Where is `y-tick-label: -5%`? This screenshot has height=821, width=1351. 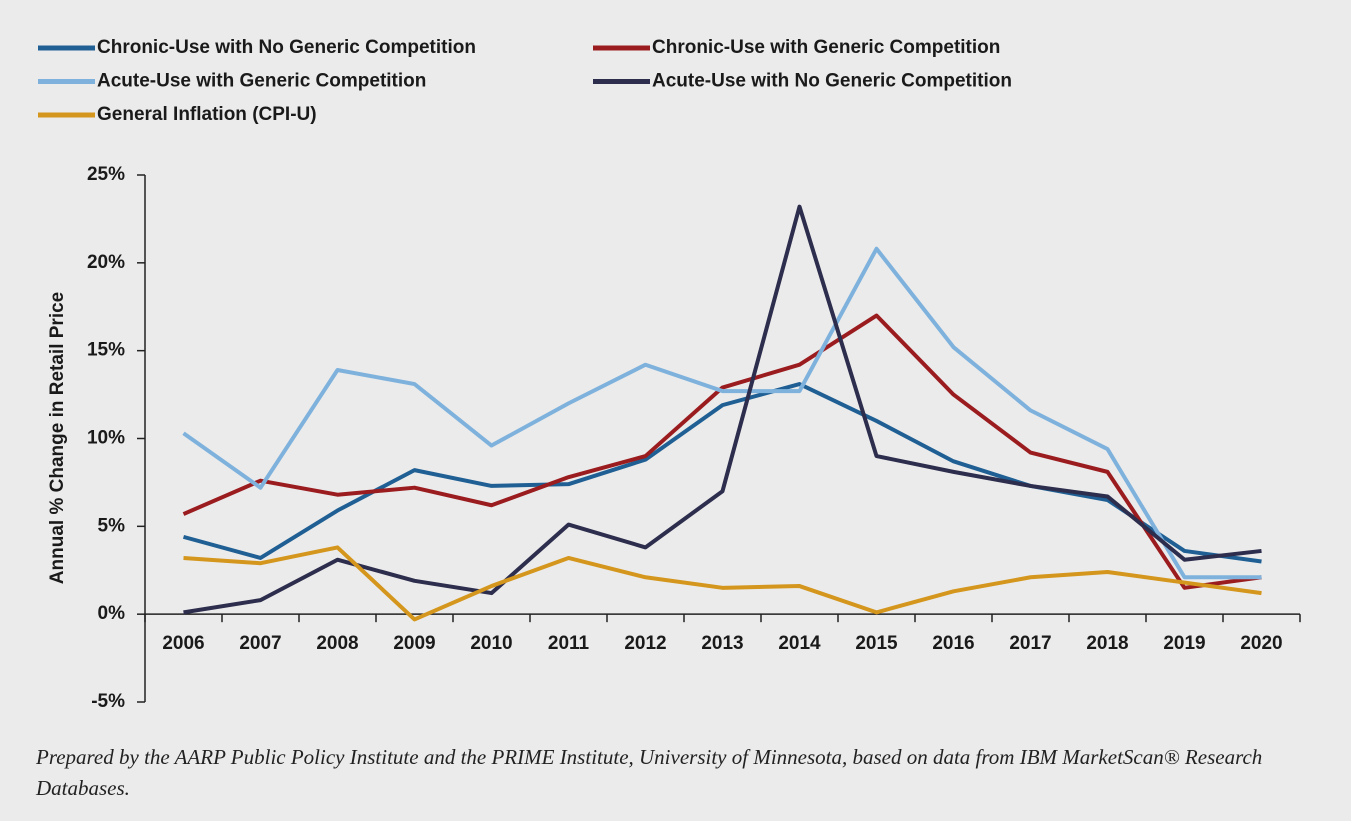
y-tick-label: -5% is located at coordinates (108, 701).